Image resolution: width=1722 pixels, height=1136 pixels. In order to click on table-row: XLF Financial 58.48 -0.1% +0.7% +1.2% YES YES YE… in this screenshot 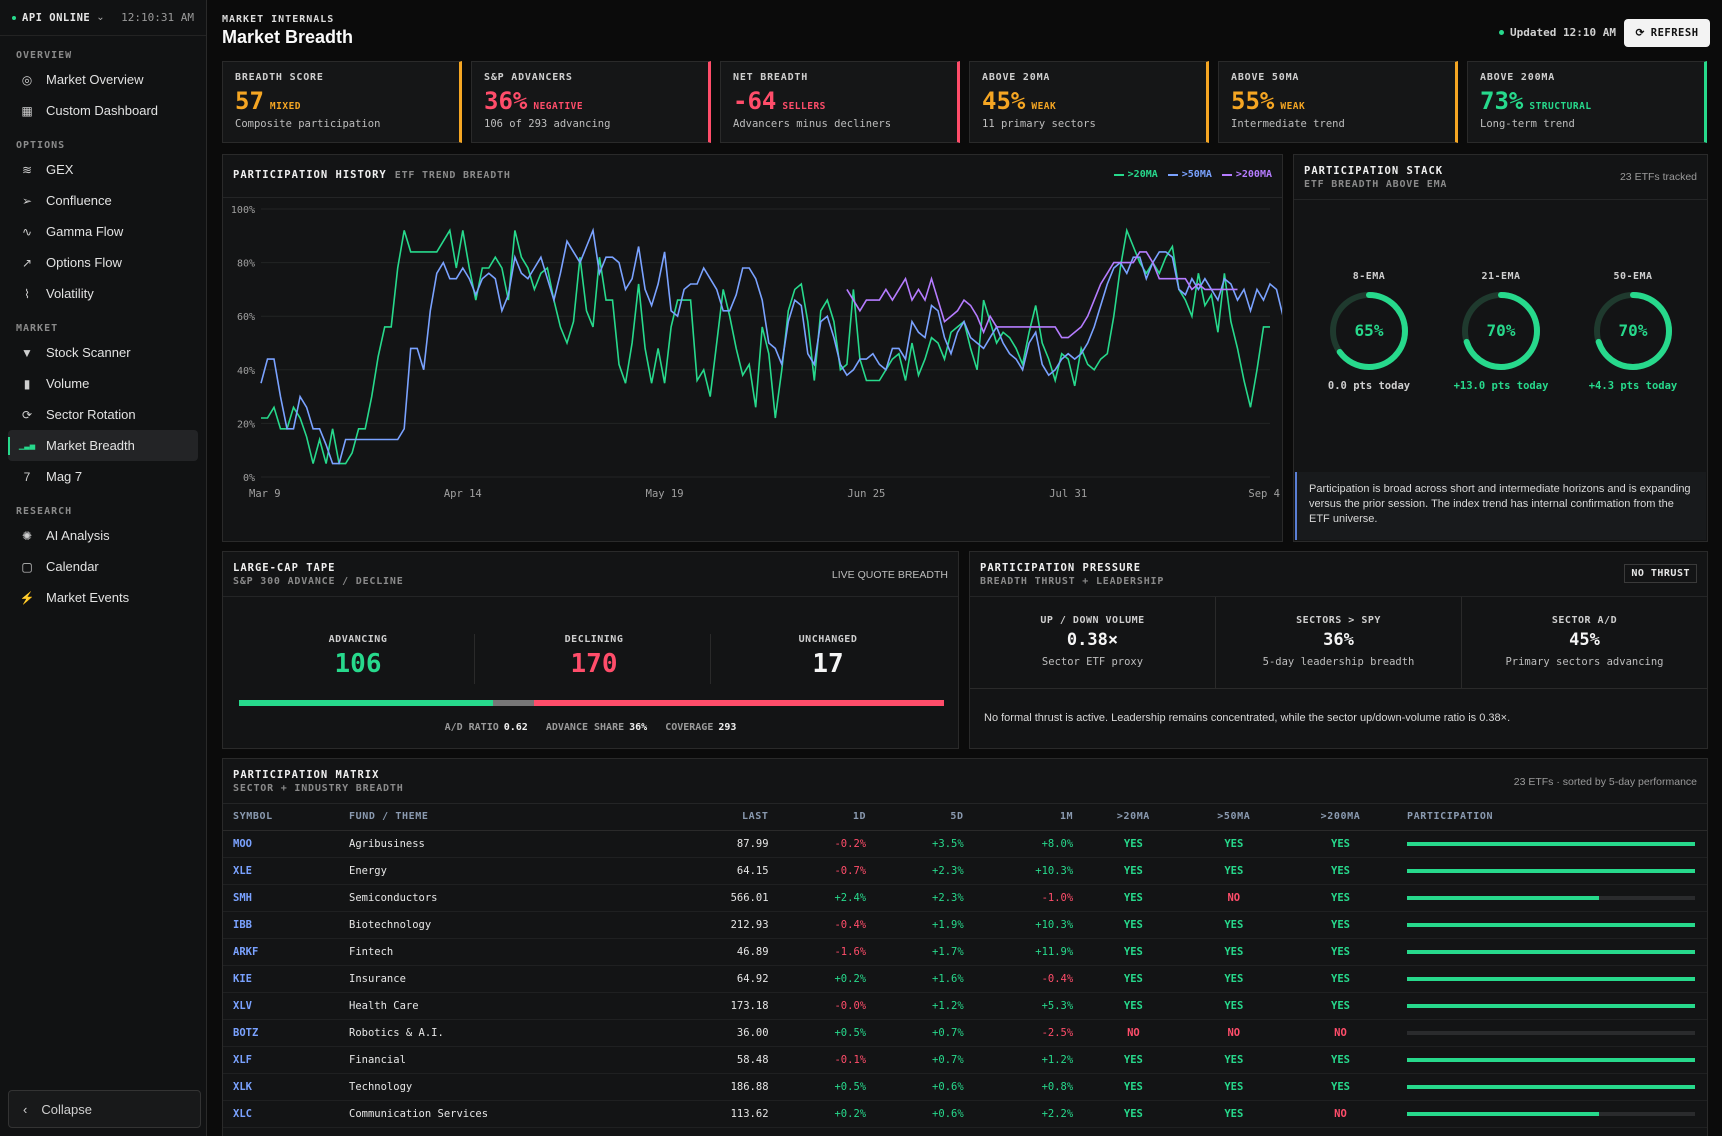, I will do `click(965, 1060)`.